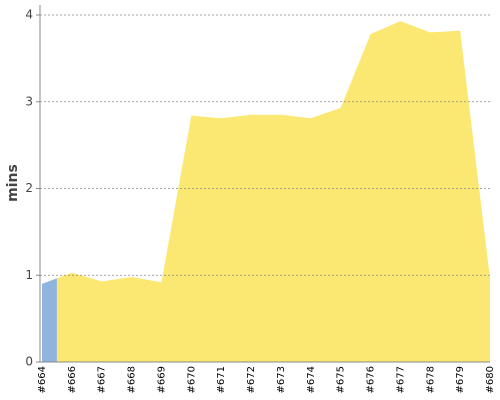 Image resolution: width=500 pixels, height=400 pixels. I want to click on area, so click(49, 320).